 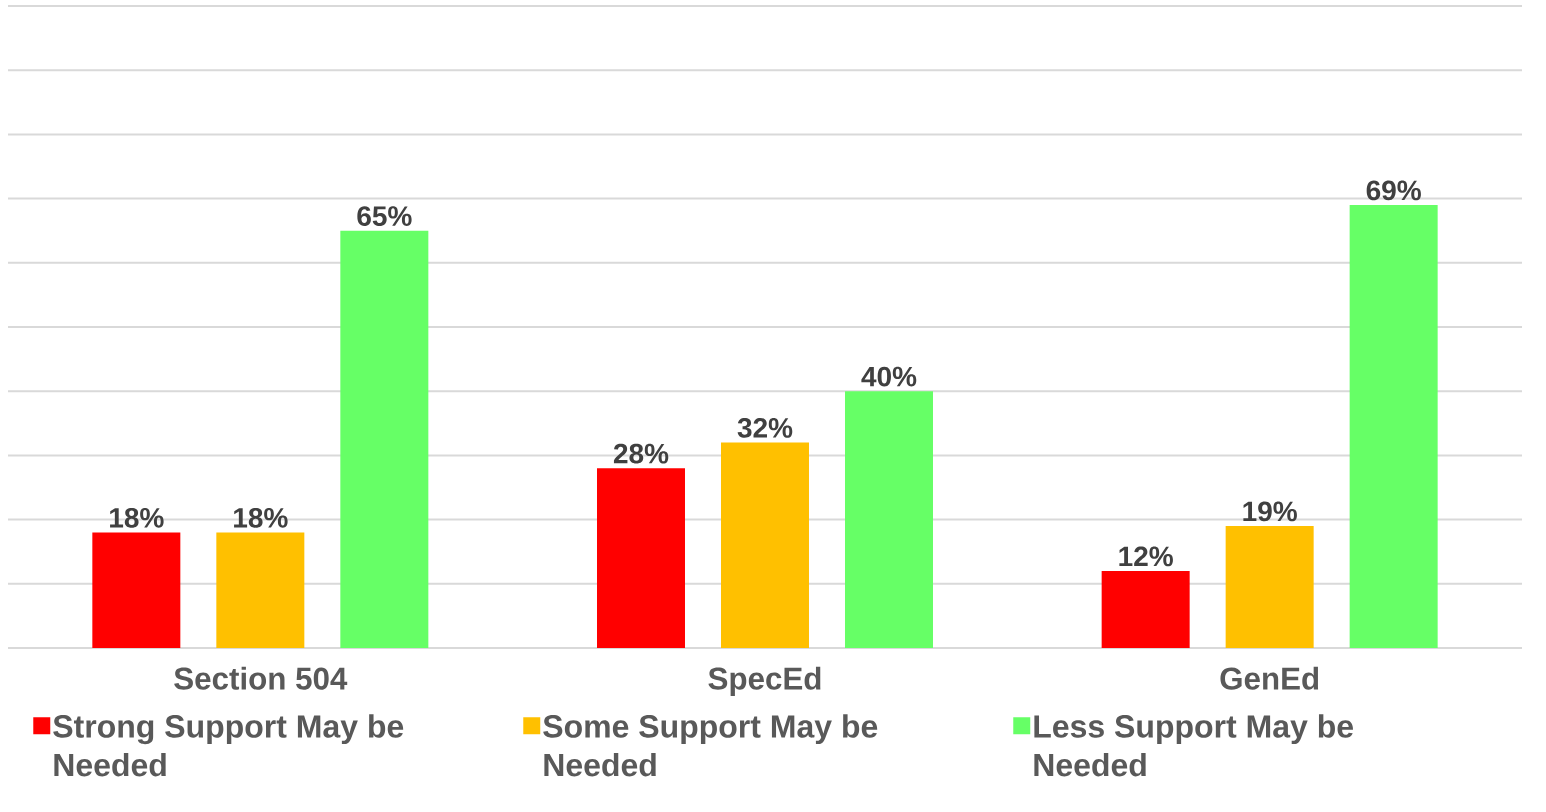 I want to click on data-label: 65%, so click(x=384, y=216).